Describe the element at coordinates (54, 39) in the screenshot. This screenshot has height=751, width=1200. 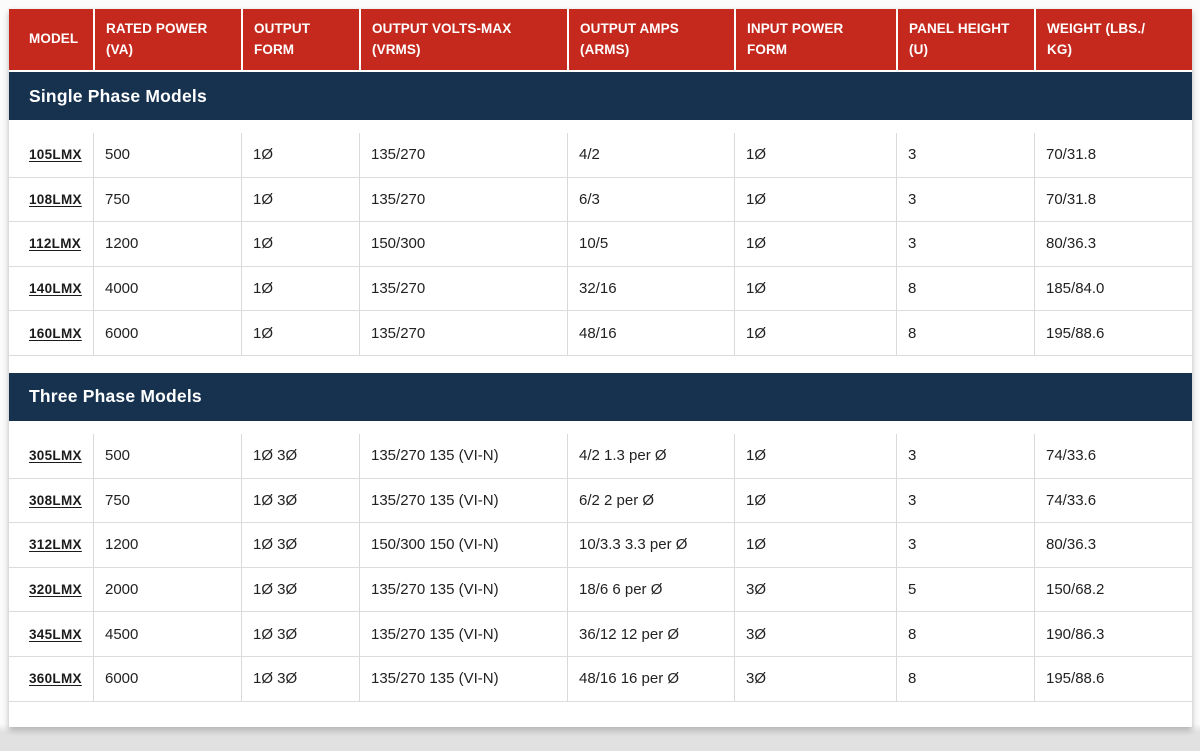
I see `column-header-model: MODEL` at that location.